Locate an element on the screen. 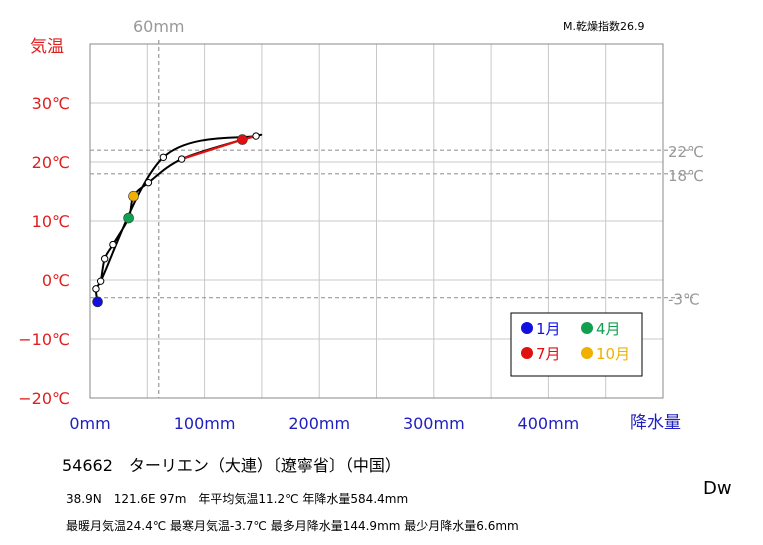 This screenshot has width=763, height=545. station-info-line1: 38.9N 121.6E 97m 年平均気温11.2℃ 年降水量584.4mm is located at coordinates (237, 499).